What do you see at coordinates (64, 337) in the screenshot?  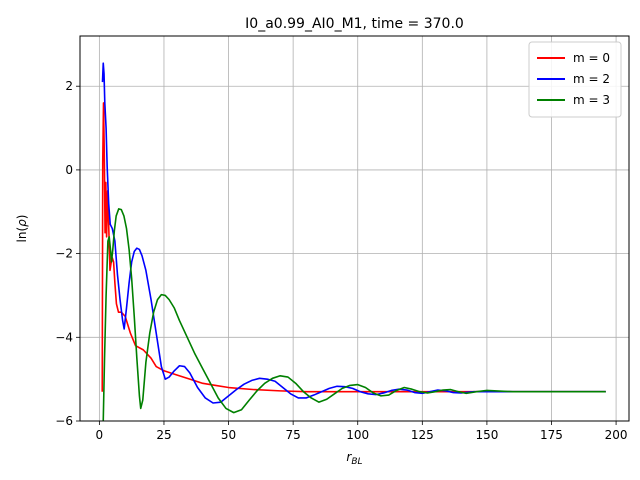 I see `y-tick-label: −4` at bounding box center [64, 337].